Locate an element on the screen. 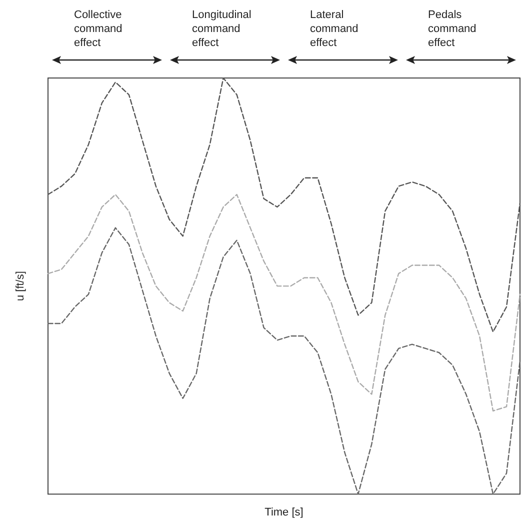 The height and width of the screenshot is (523, 525). x-axis-title: Time [s] is located at coordinates (284, 512).